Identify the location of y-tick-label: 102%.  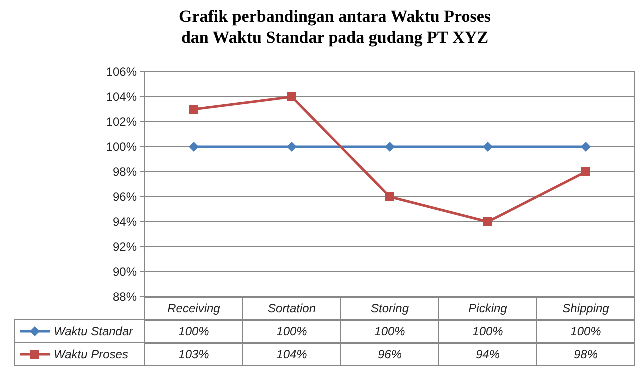
(122, 122).